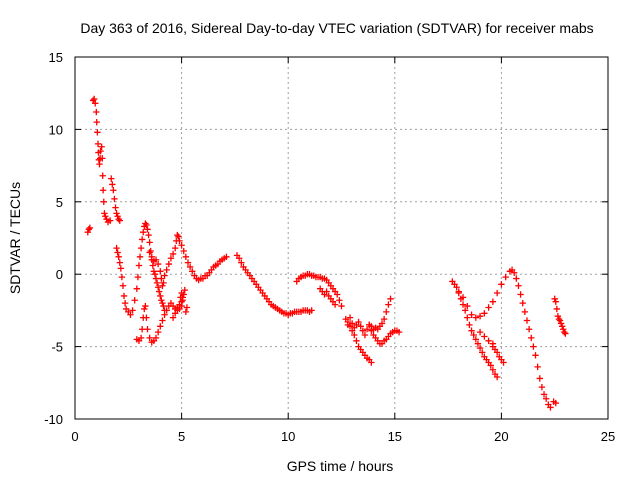  I want to click on y-tick-label: 10, so click(56, 129).